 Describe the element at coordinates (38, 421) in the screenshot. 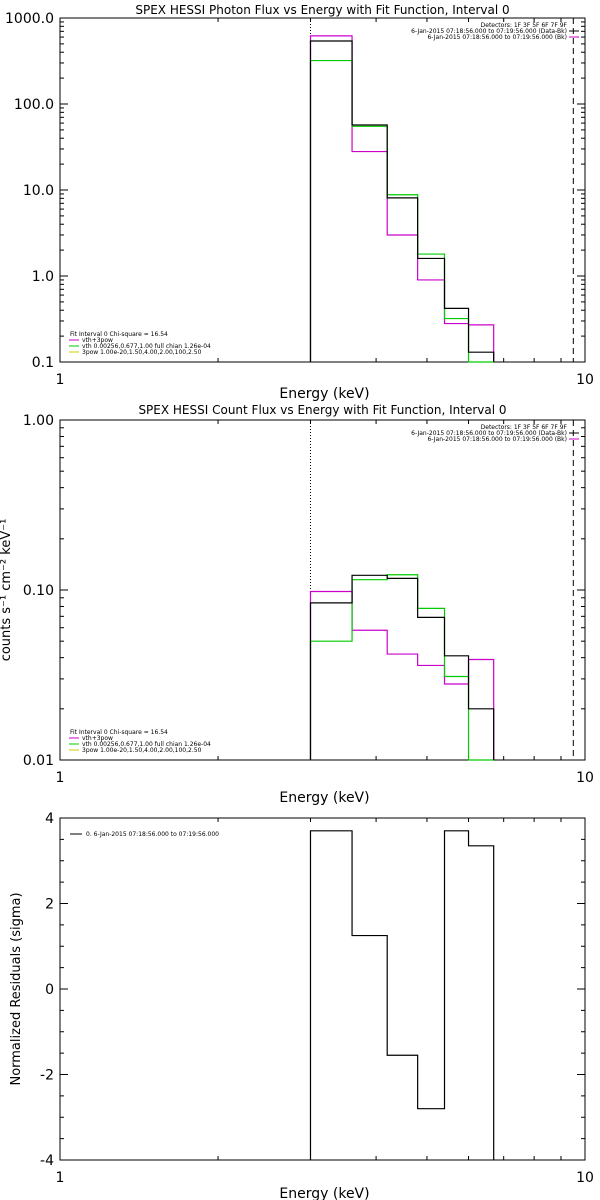

I see `y-tick-label: 1.00` at that location.